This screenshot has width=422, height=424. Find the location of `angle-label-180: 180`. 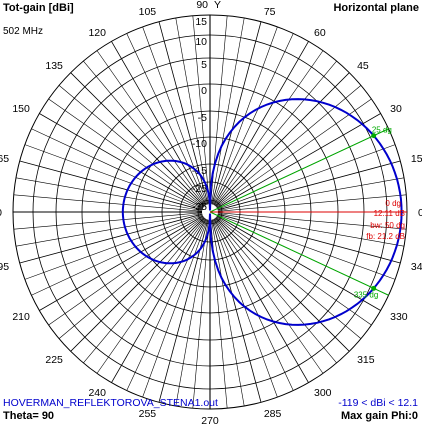

angle-label-180: 180 is located at coordinates (1, 213).